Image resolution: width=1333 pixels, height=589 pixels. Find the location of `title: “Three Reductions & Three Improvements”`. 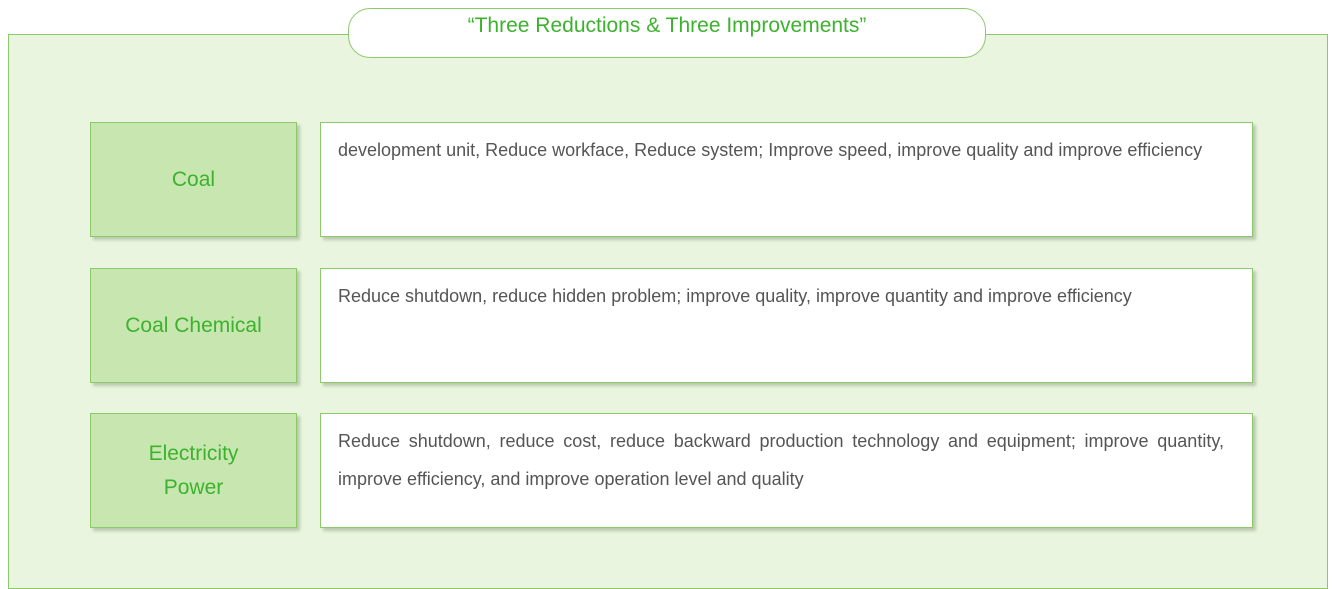

title: “Three Reductions & Three Improvements” is located at coordinates (667, 33).